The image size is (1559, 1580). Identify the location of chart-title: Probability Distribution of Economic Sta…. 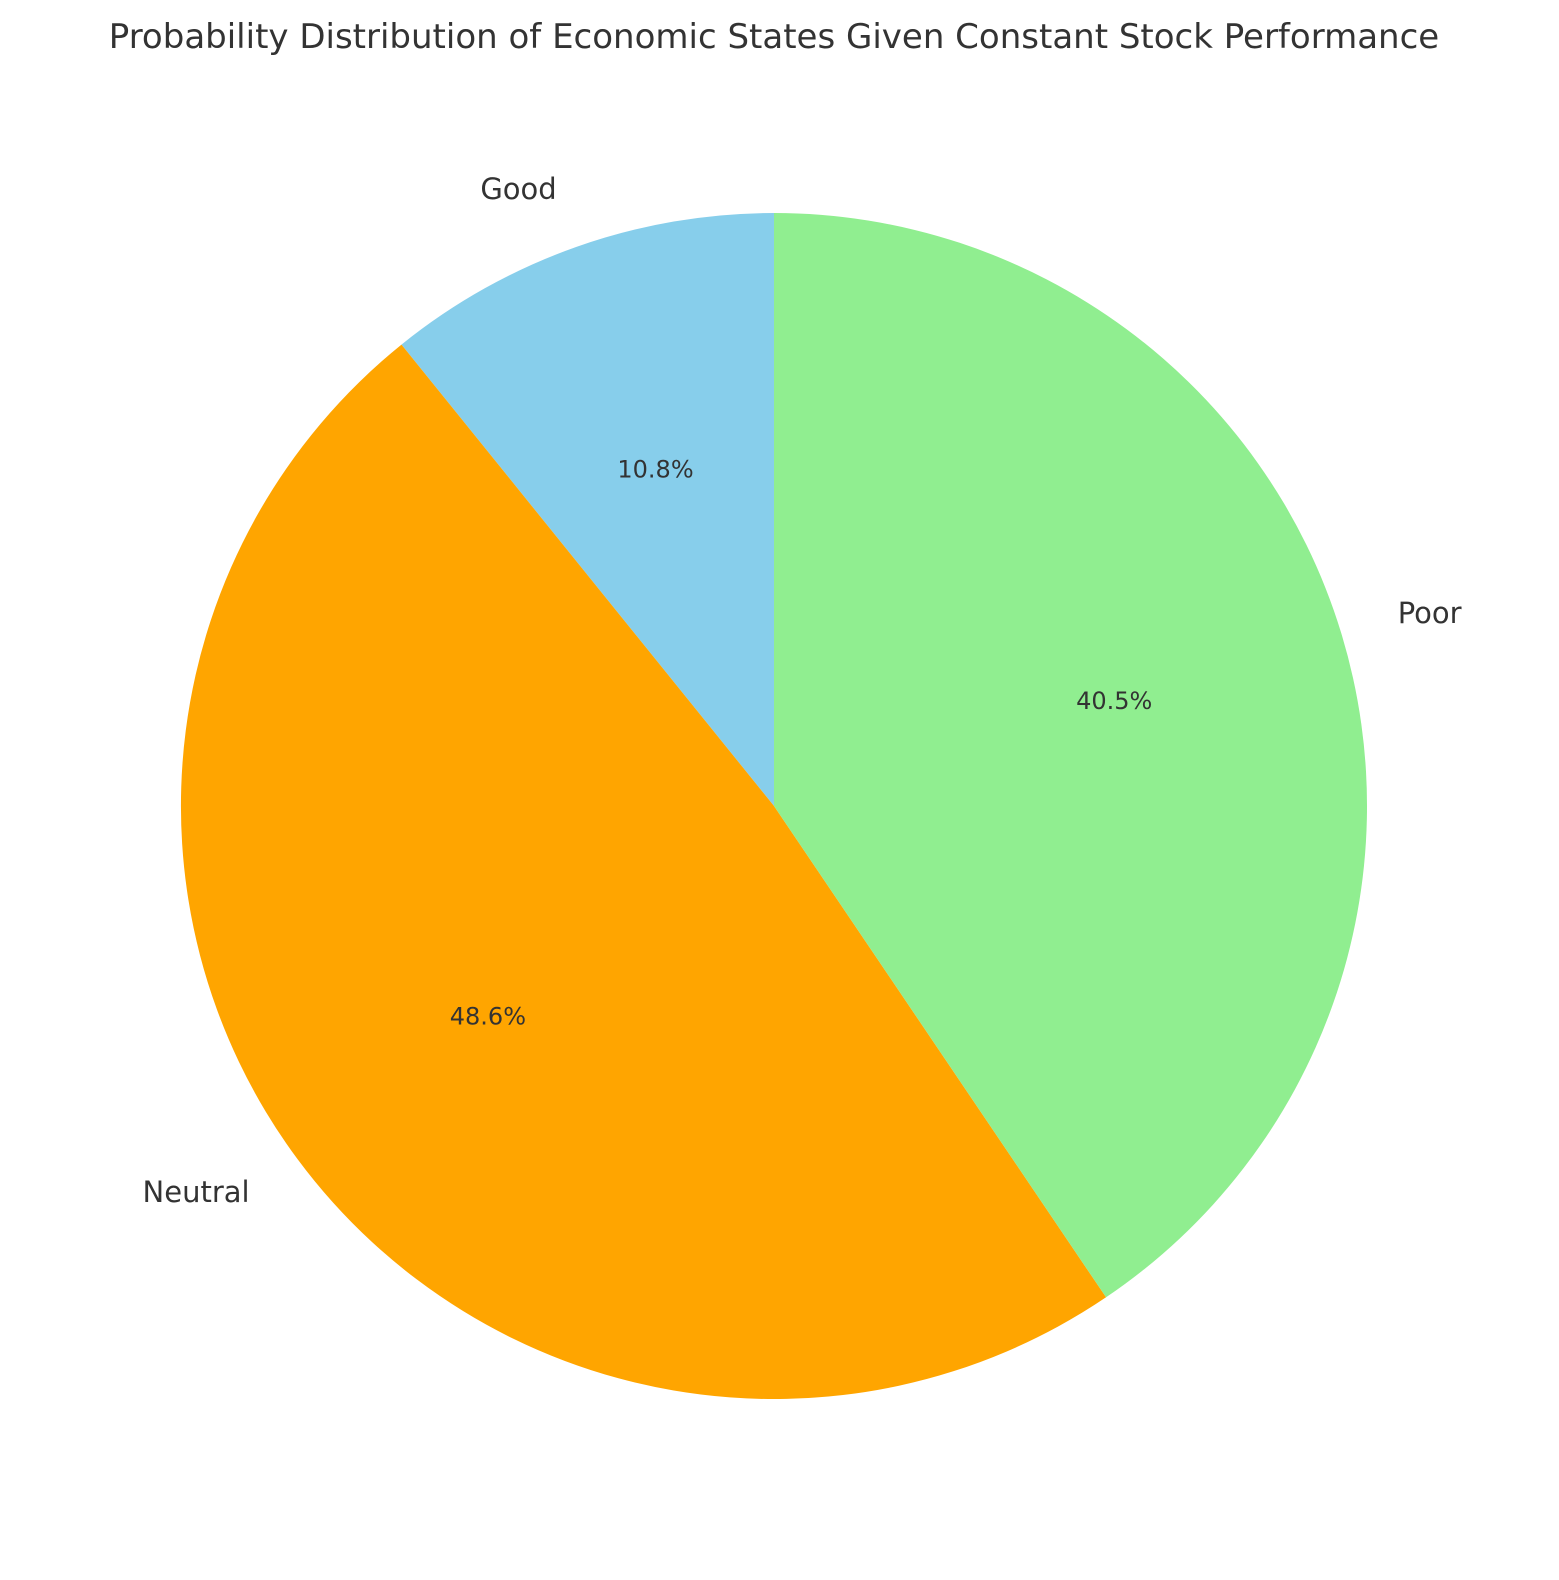
(774, 37).